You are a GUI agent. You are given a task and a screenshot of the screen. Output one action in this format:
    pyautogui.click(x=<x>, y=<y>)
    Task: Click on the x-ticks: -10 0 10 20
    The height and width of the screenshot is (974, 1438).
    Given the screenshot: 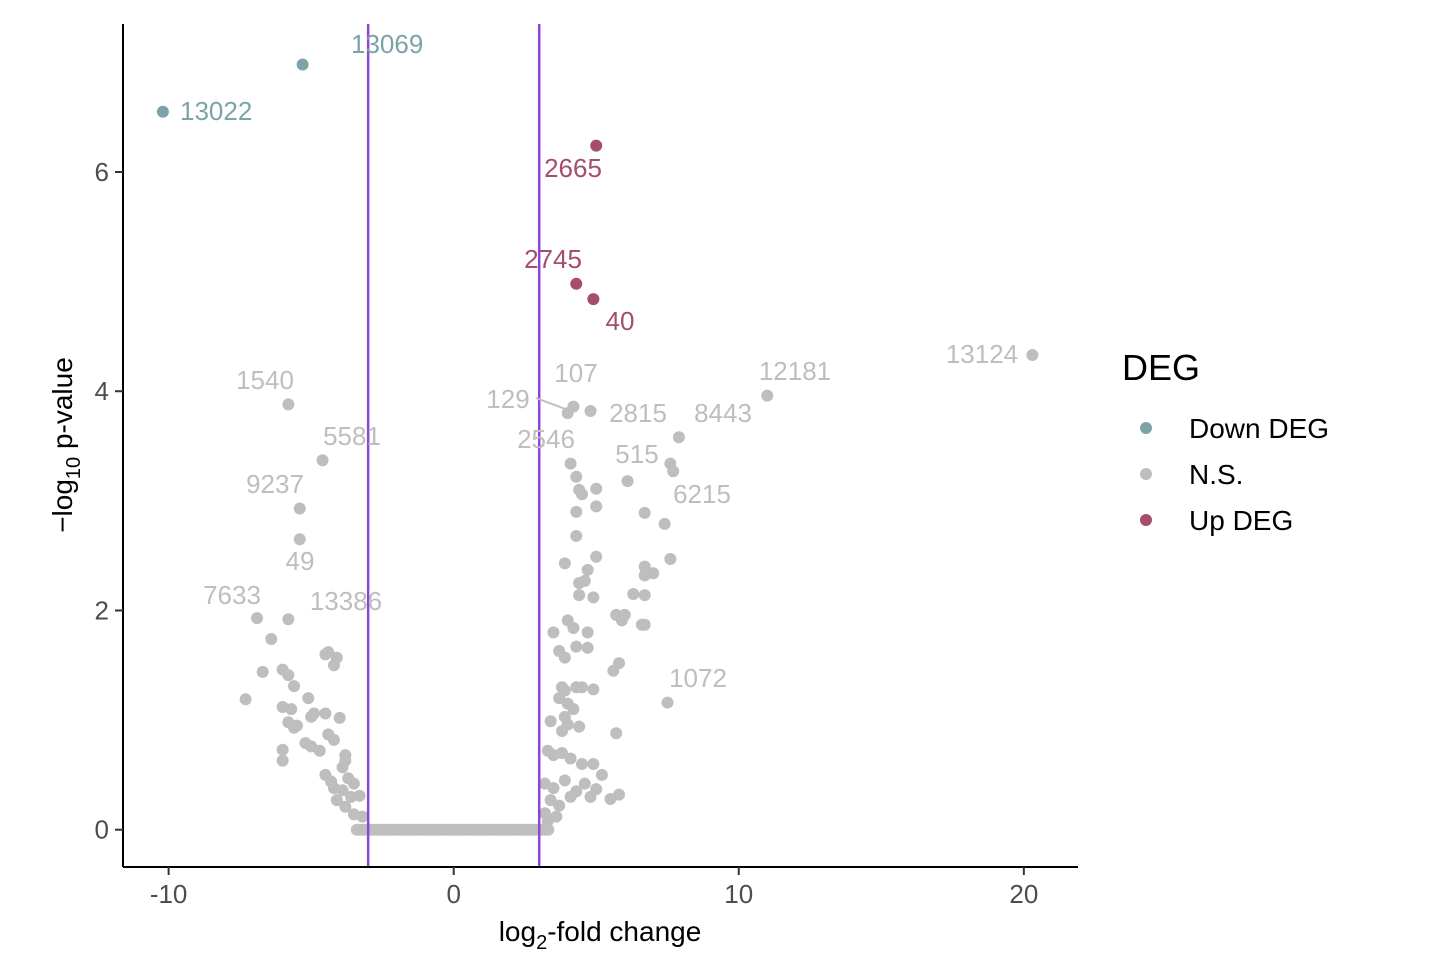 What is the action you would take?
    pyautogui.click(x=594, y=888)
    